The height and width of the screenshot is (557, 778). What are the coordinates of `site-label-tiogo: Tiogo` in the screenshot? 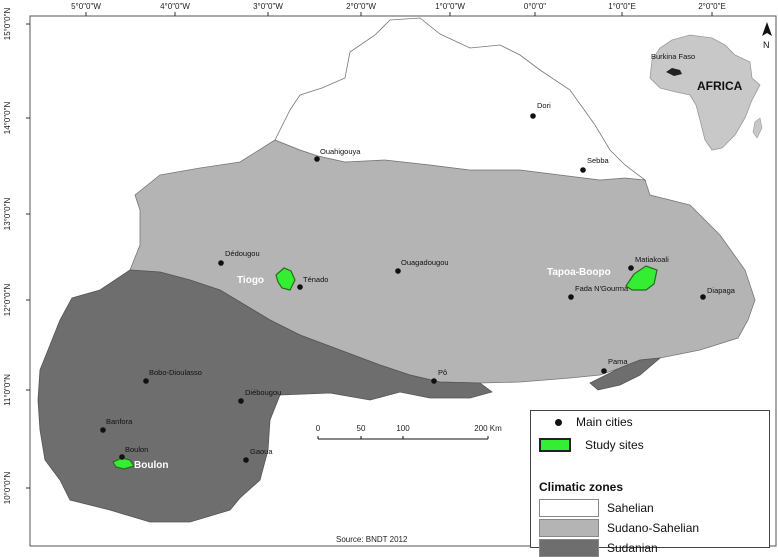 It's located at (250, 280).